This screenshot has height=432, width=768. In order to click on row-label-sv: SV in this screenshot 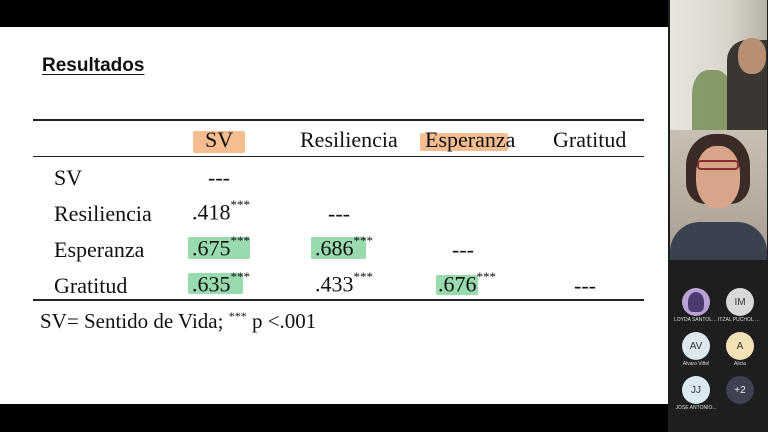, I will do `click(68, 177)`.